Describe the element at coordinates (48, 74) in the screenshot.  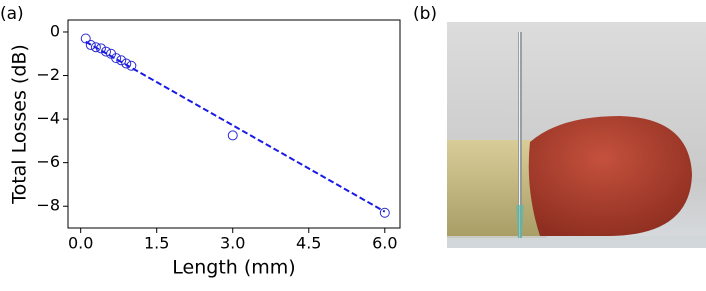
I see `y-tick-label: −2` at that location.